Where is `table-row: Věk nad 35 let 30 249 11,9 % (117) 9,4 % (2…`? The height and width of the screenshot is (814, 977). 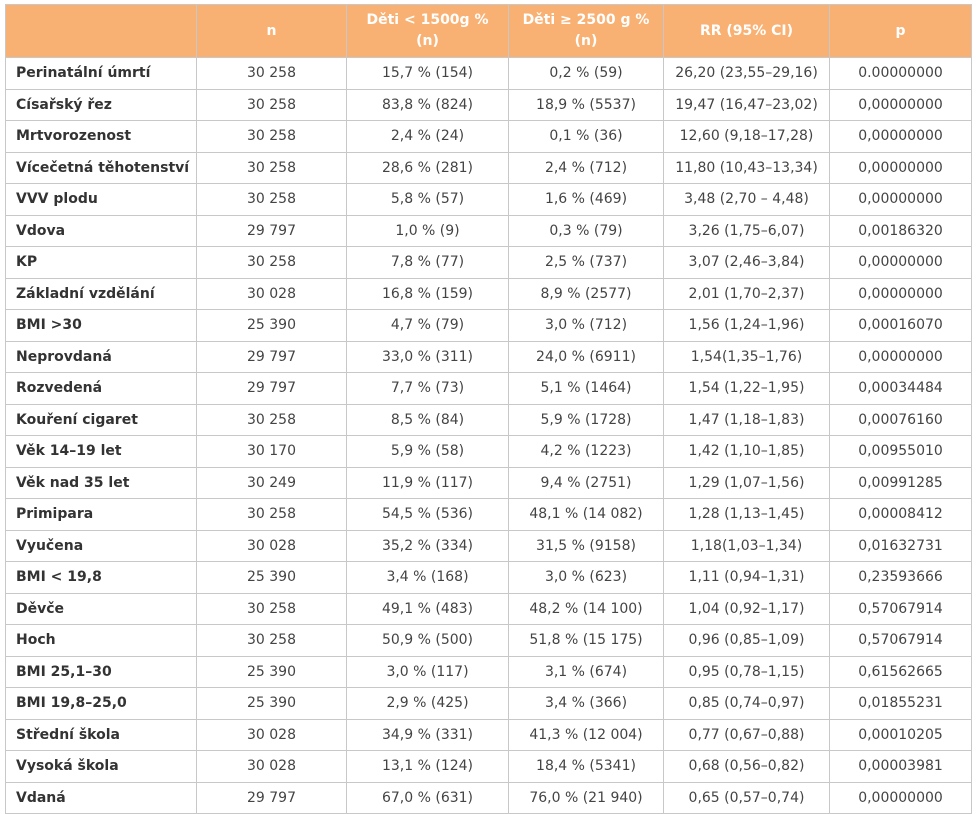
table-row: Věk nad 35 let 30 249 11,9 % (117) 9,4 % (2… is located at coordinates (488, 482).